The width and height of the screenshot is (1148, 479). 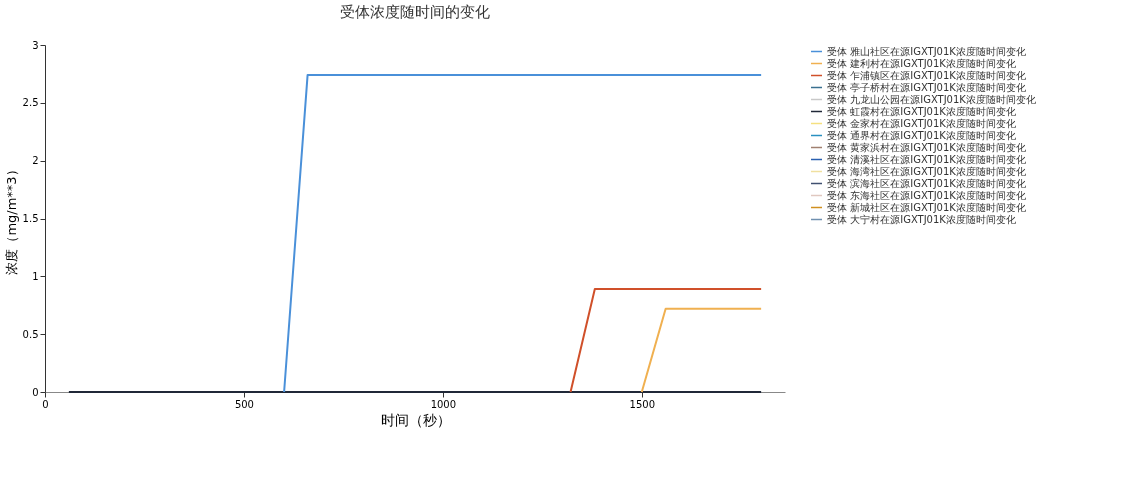 What do you see at coordinates (35, 45) in the screenshot?
I see `y-tick-label: 3` at bounding box center [35, 45].